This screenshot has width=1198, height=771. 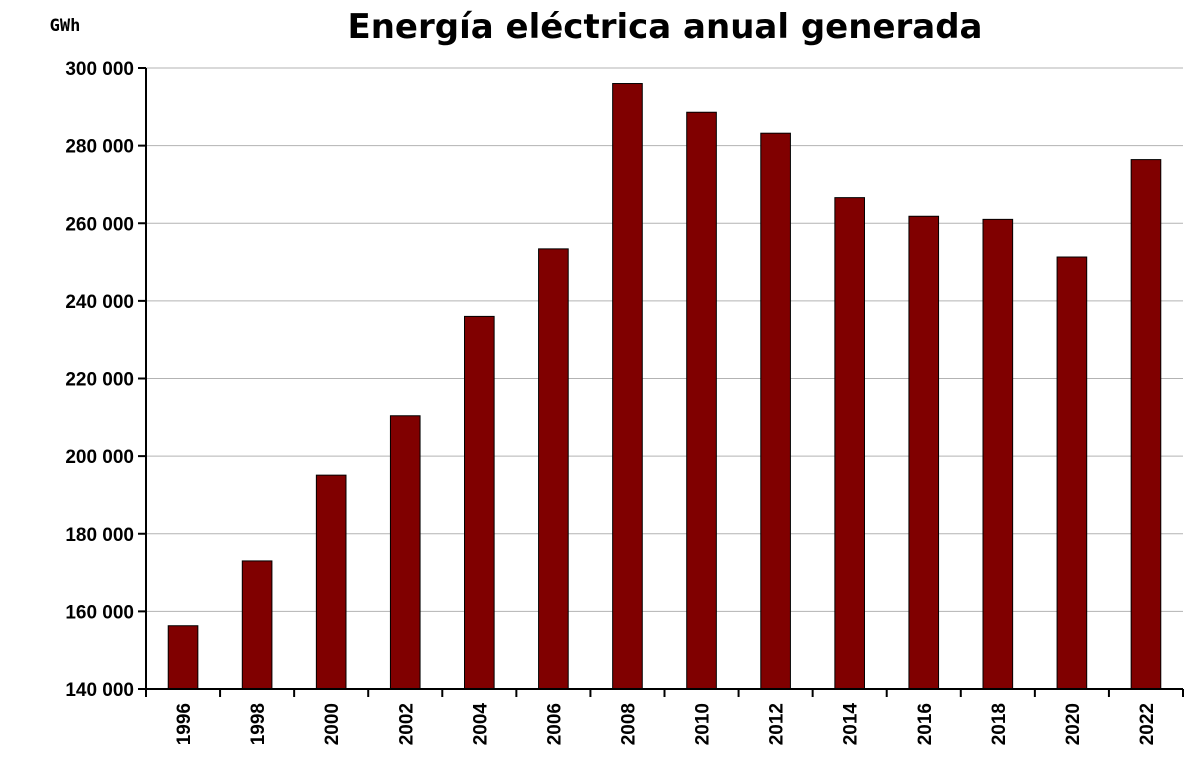 What do you see at coordinates (183, 657) in the screenshot?
I see `bar-1996` at bounding box center [183, 657].